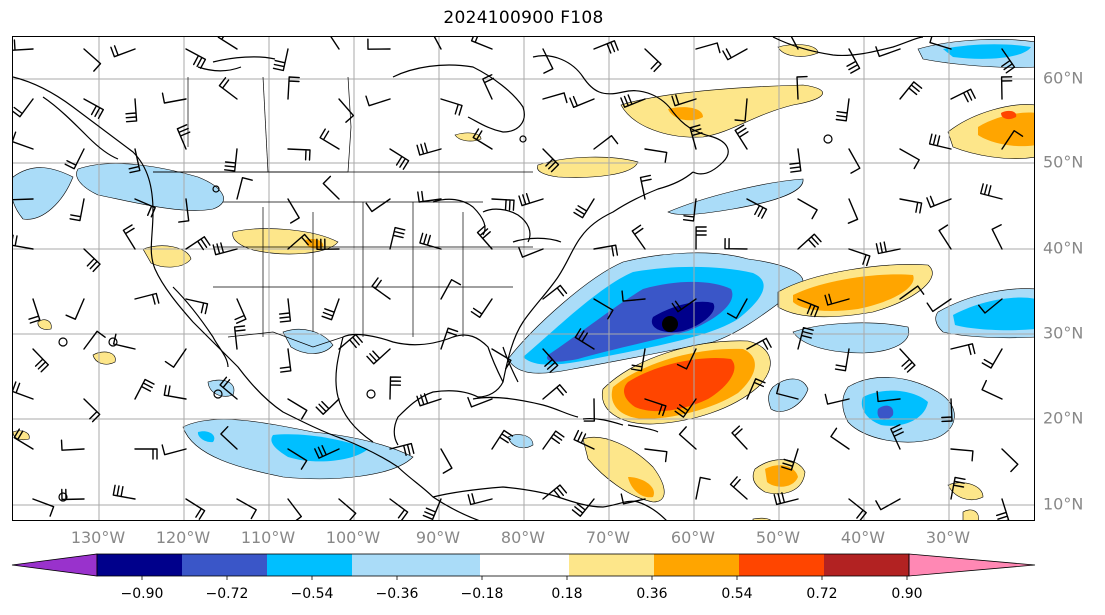 This screenshot has height=615, width=1105. I want to click on colorbar-min-extend, so click(54, 565).